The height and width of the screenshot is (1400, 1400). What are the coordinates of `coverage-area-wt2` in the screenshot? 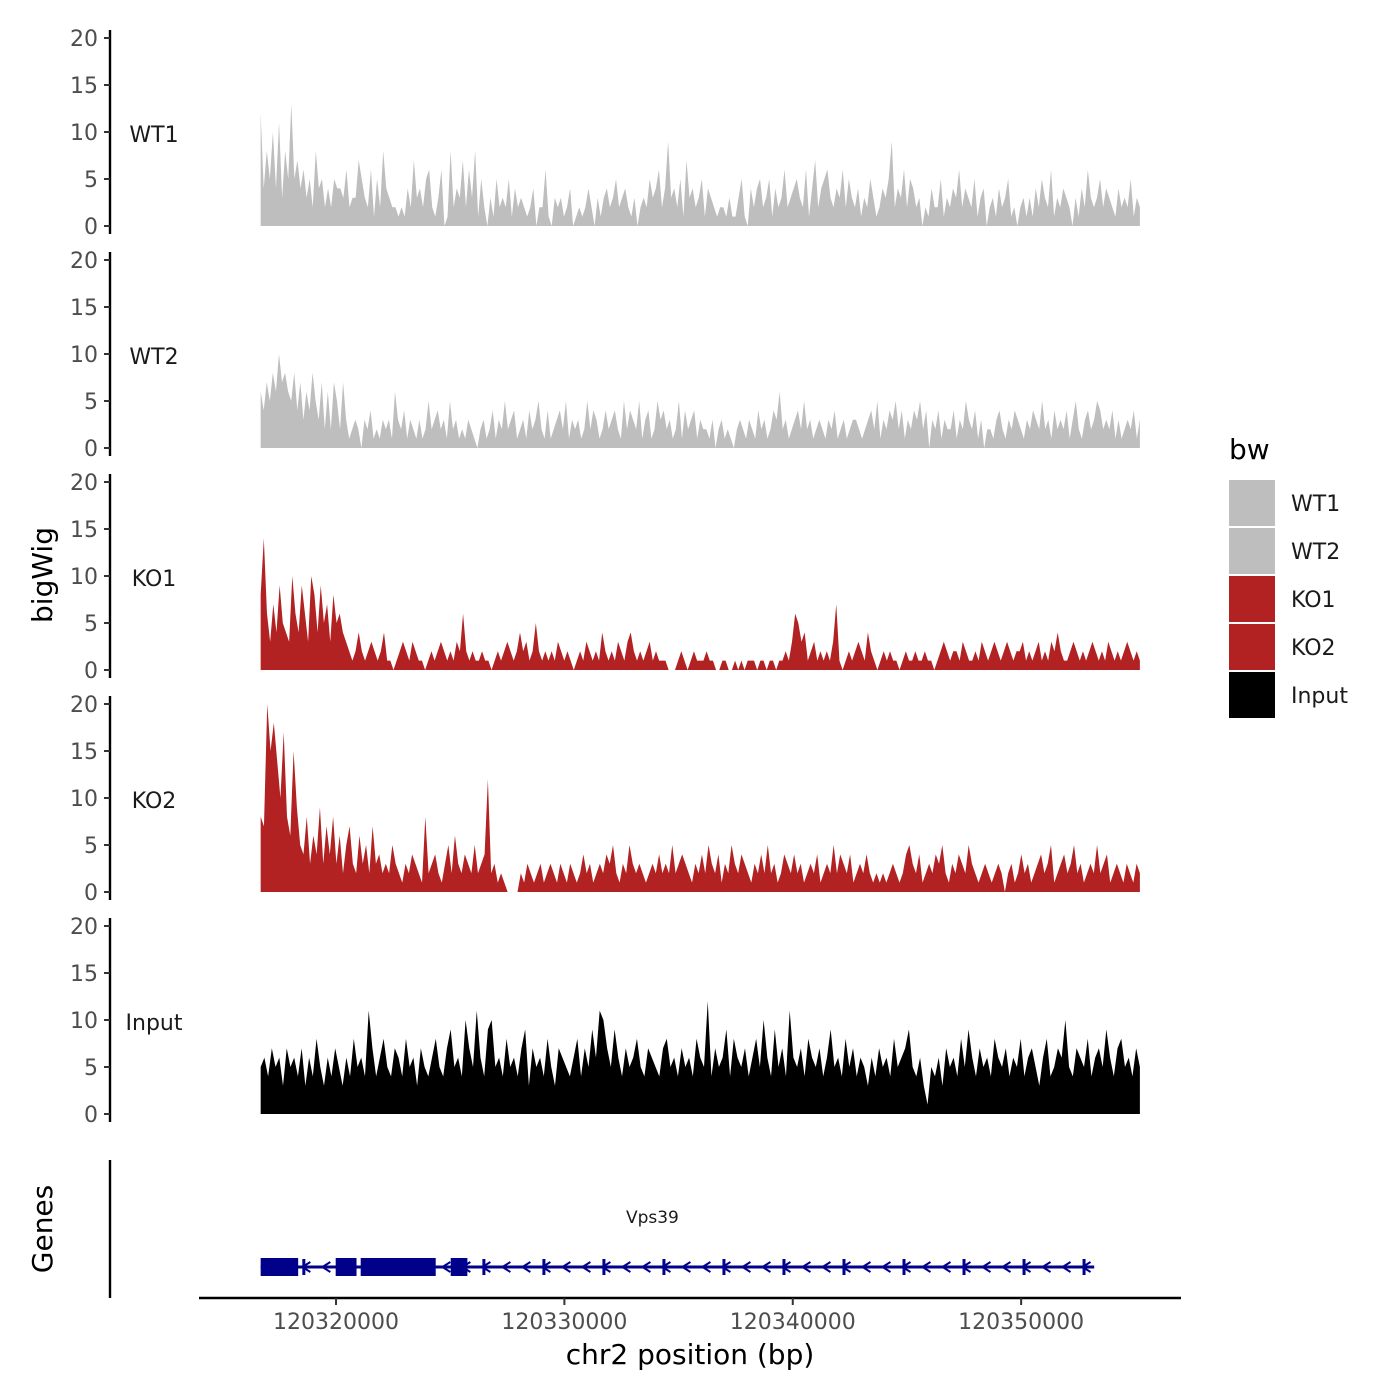 It's located at (700, 401).